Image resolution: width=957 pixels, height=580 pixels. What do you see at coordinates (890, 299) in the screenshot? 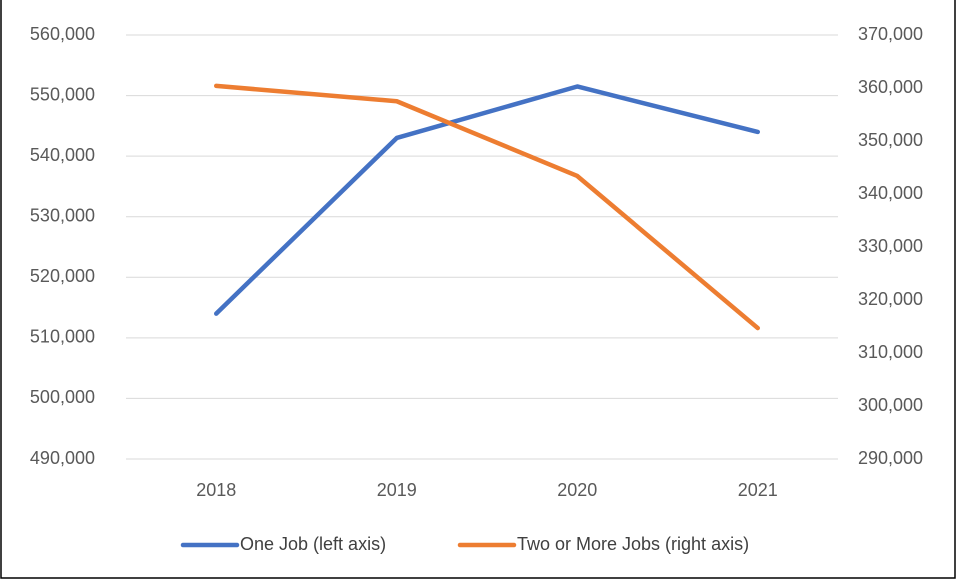
I see `y2-tick-label: 320,000` at bounding box center [890, 299].